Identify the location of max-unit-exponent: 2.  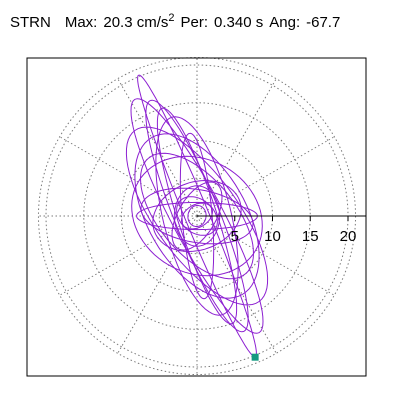
(171, 18).